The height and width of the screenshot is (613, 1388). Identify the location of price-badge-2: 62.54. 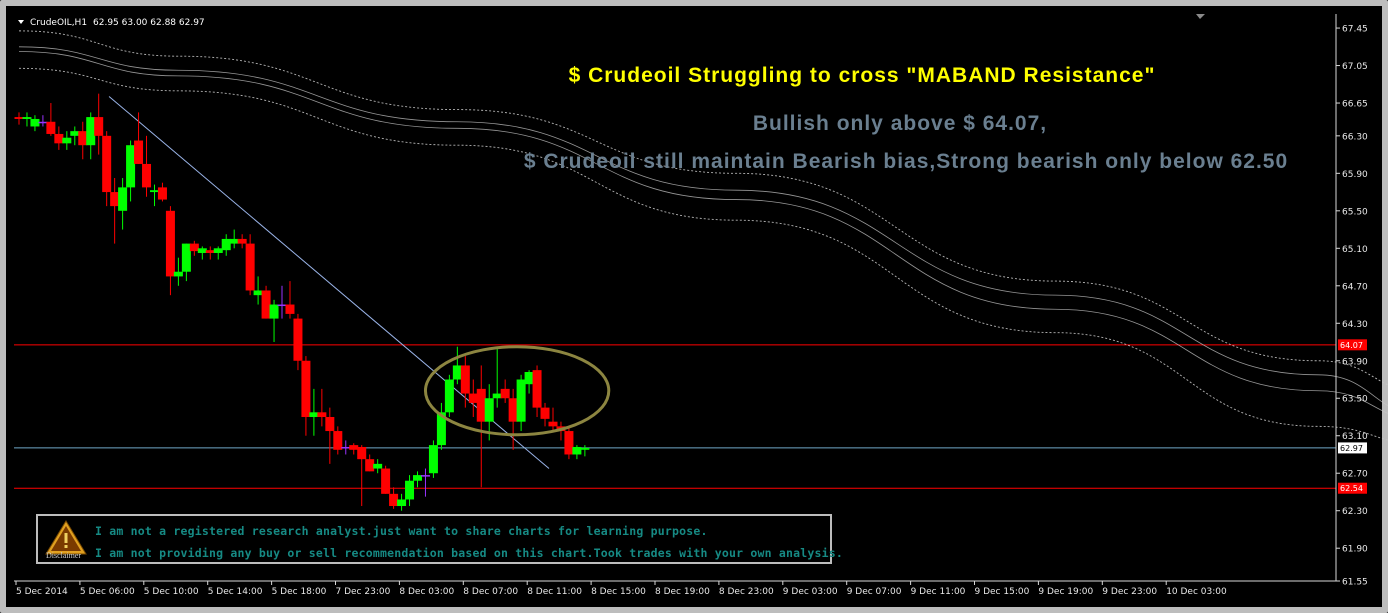
(1352, 488).